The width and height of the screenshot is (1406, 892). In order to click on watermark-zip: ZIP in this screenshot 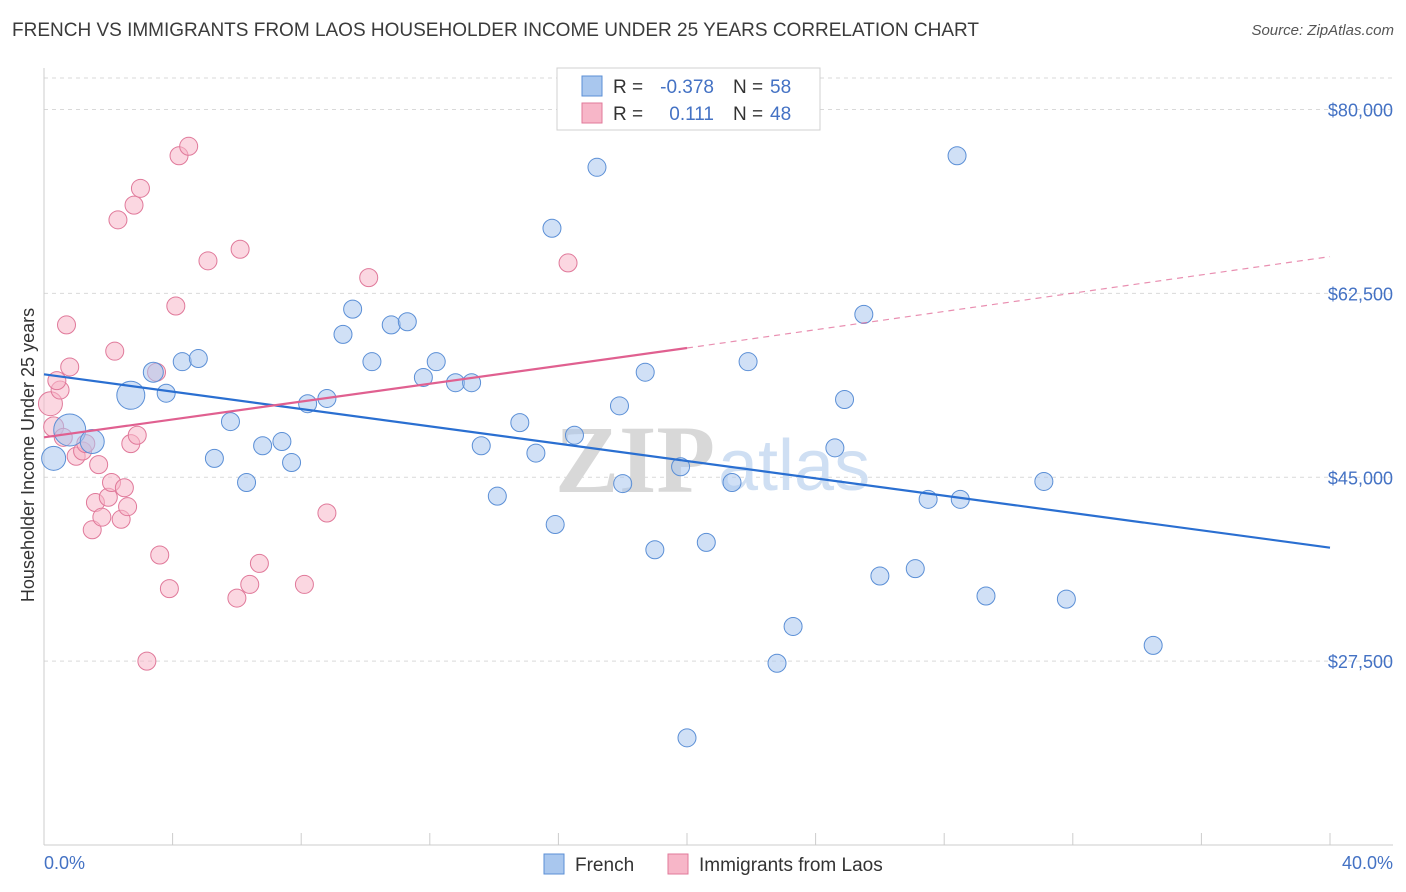, I will do `click(635, 459)`.